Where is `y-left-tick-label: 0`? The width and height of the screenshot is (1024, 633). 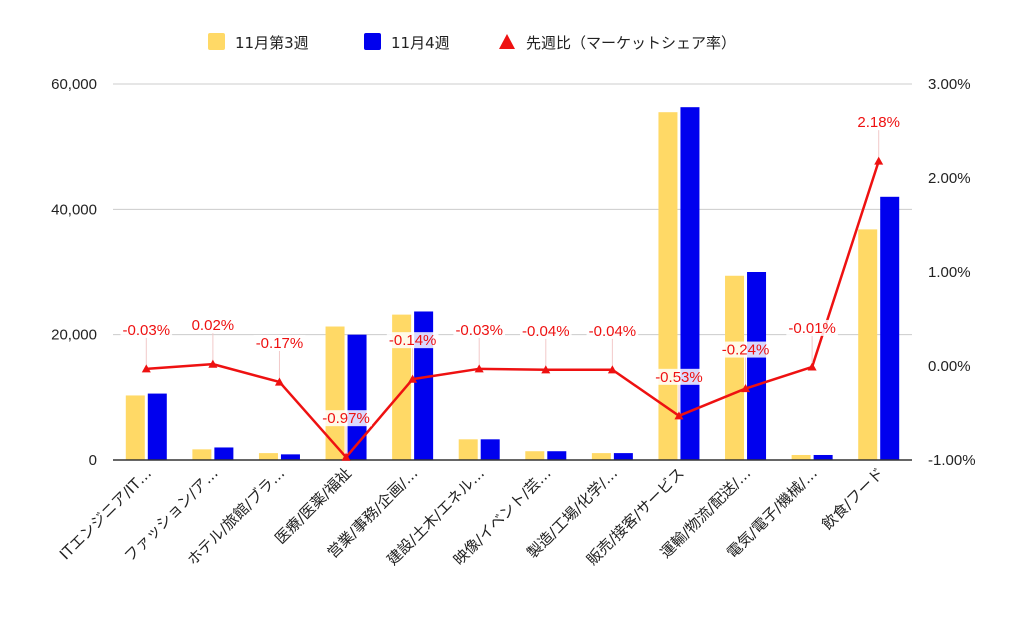
y-left-tick-label: 0 is located at coordinates (93, 460).